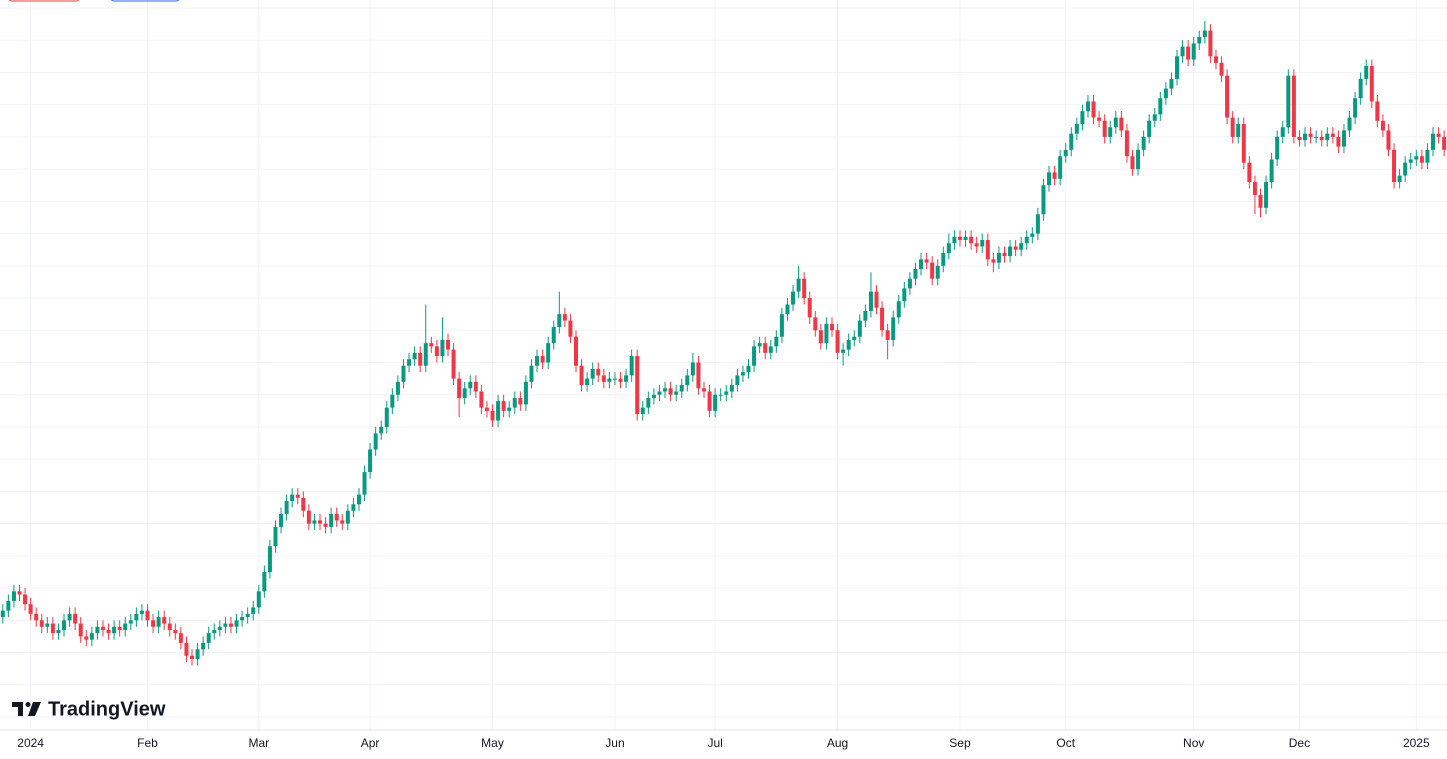 The width and height of the screenshot is (1447, 759). I want to click on x-tick-label: Jun, so click(614, 743).